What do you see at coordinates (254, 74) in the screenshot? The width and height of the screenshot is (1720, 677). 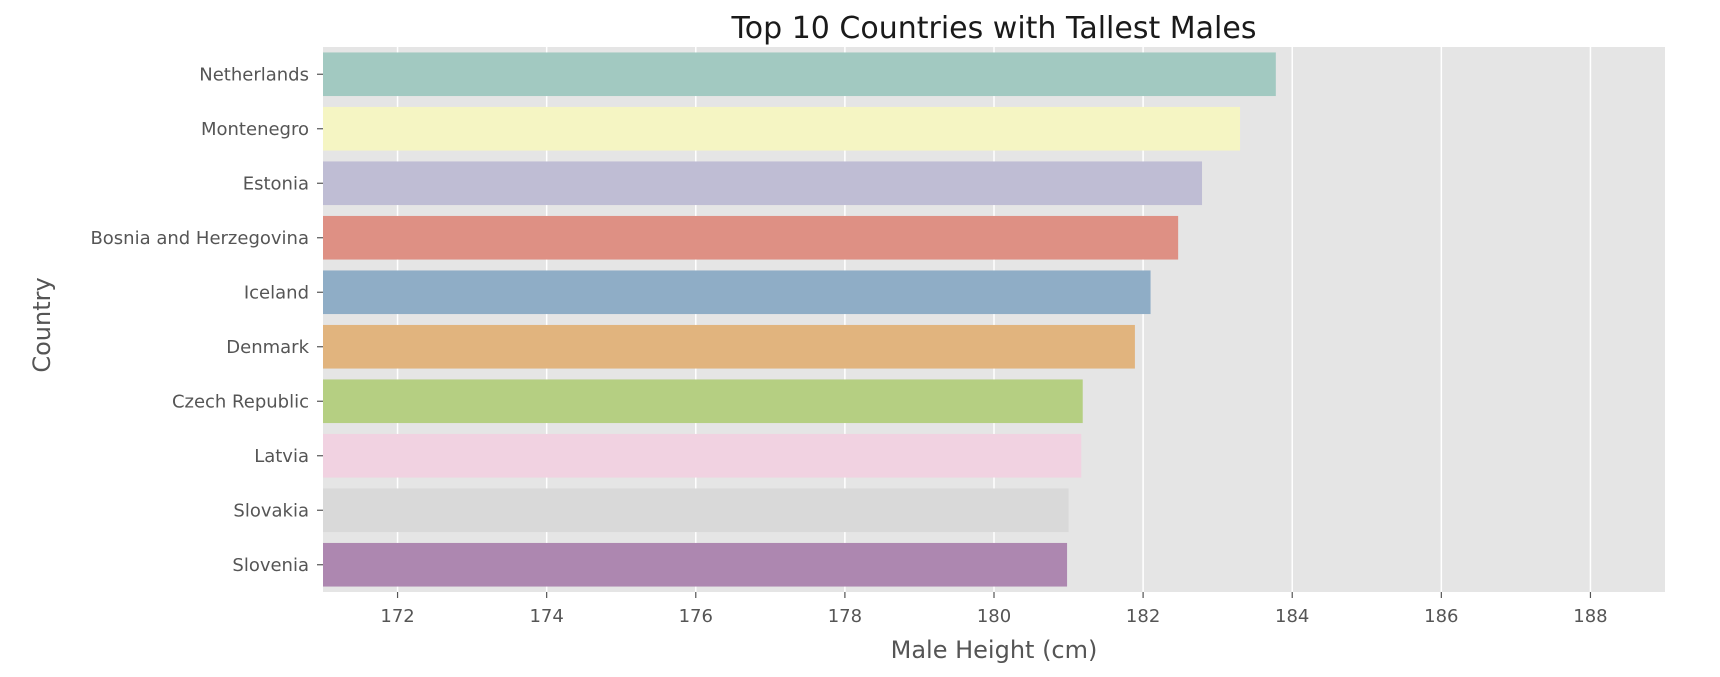 I see `y-tick-label: Netherlands` at bounding box center [254, 74].